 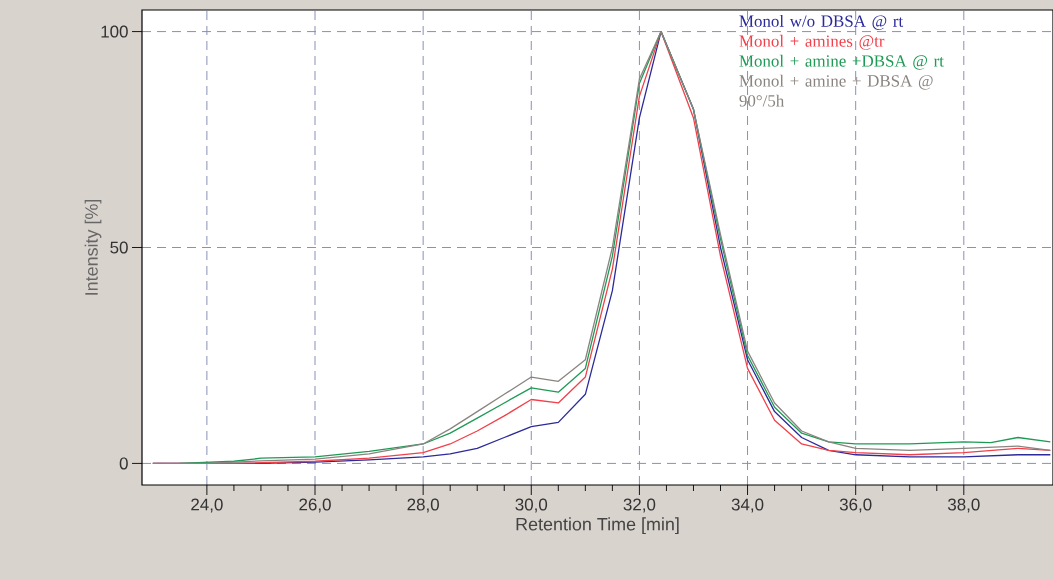 I want to click on y-tick-label: 100, so click(x=114, y=31).